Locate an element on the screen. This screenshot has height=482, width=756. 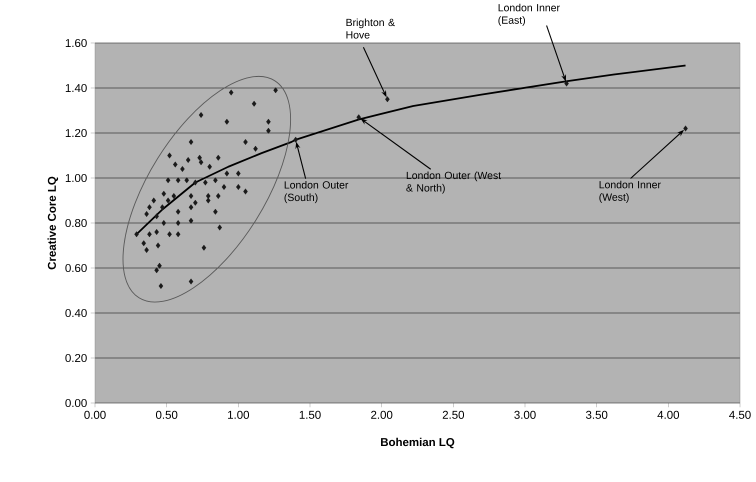
x-tick-label: 2.00 is located at coordinates (381, 414).